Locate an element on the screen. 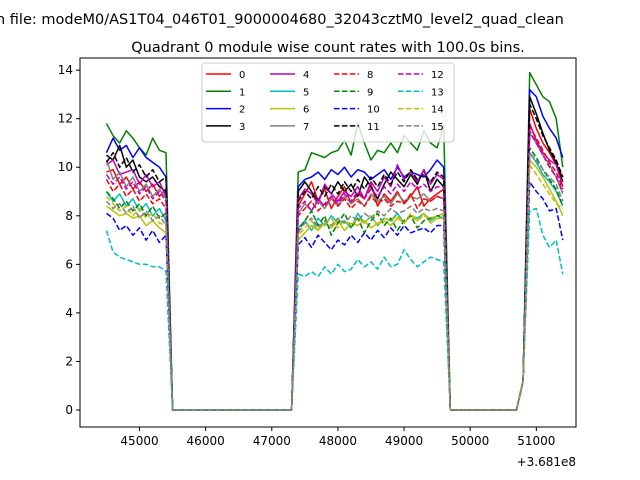 The width and height of the screenshot is (640, 480). legend-label-2: 2 is located at coordinates (242, 110).